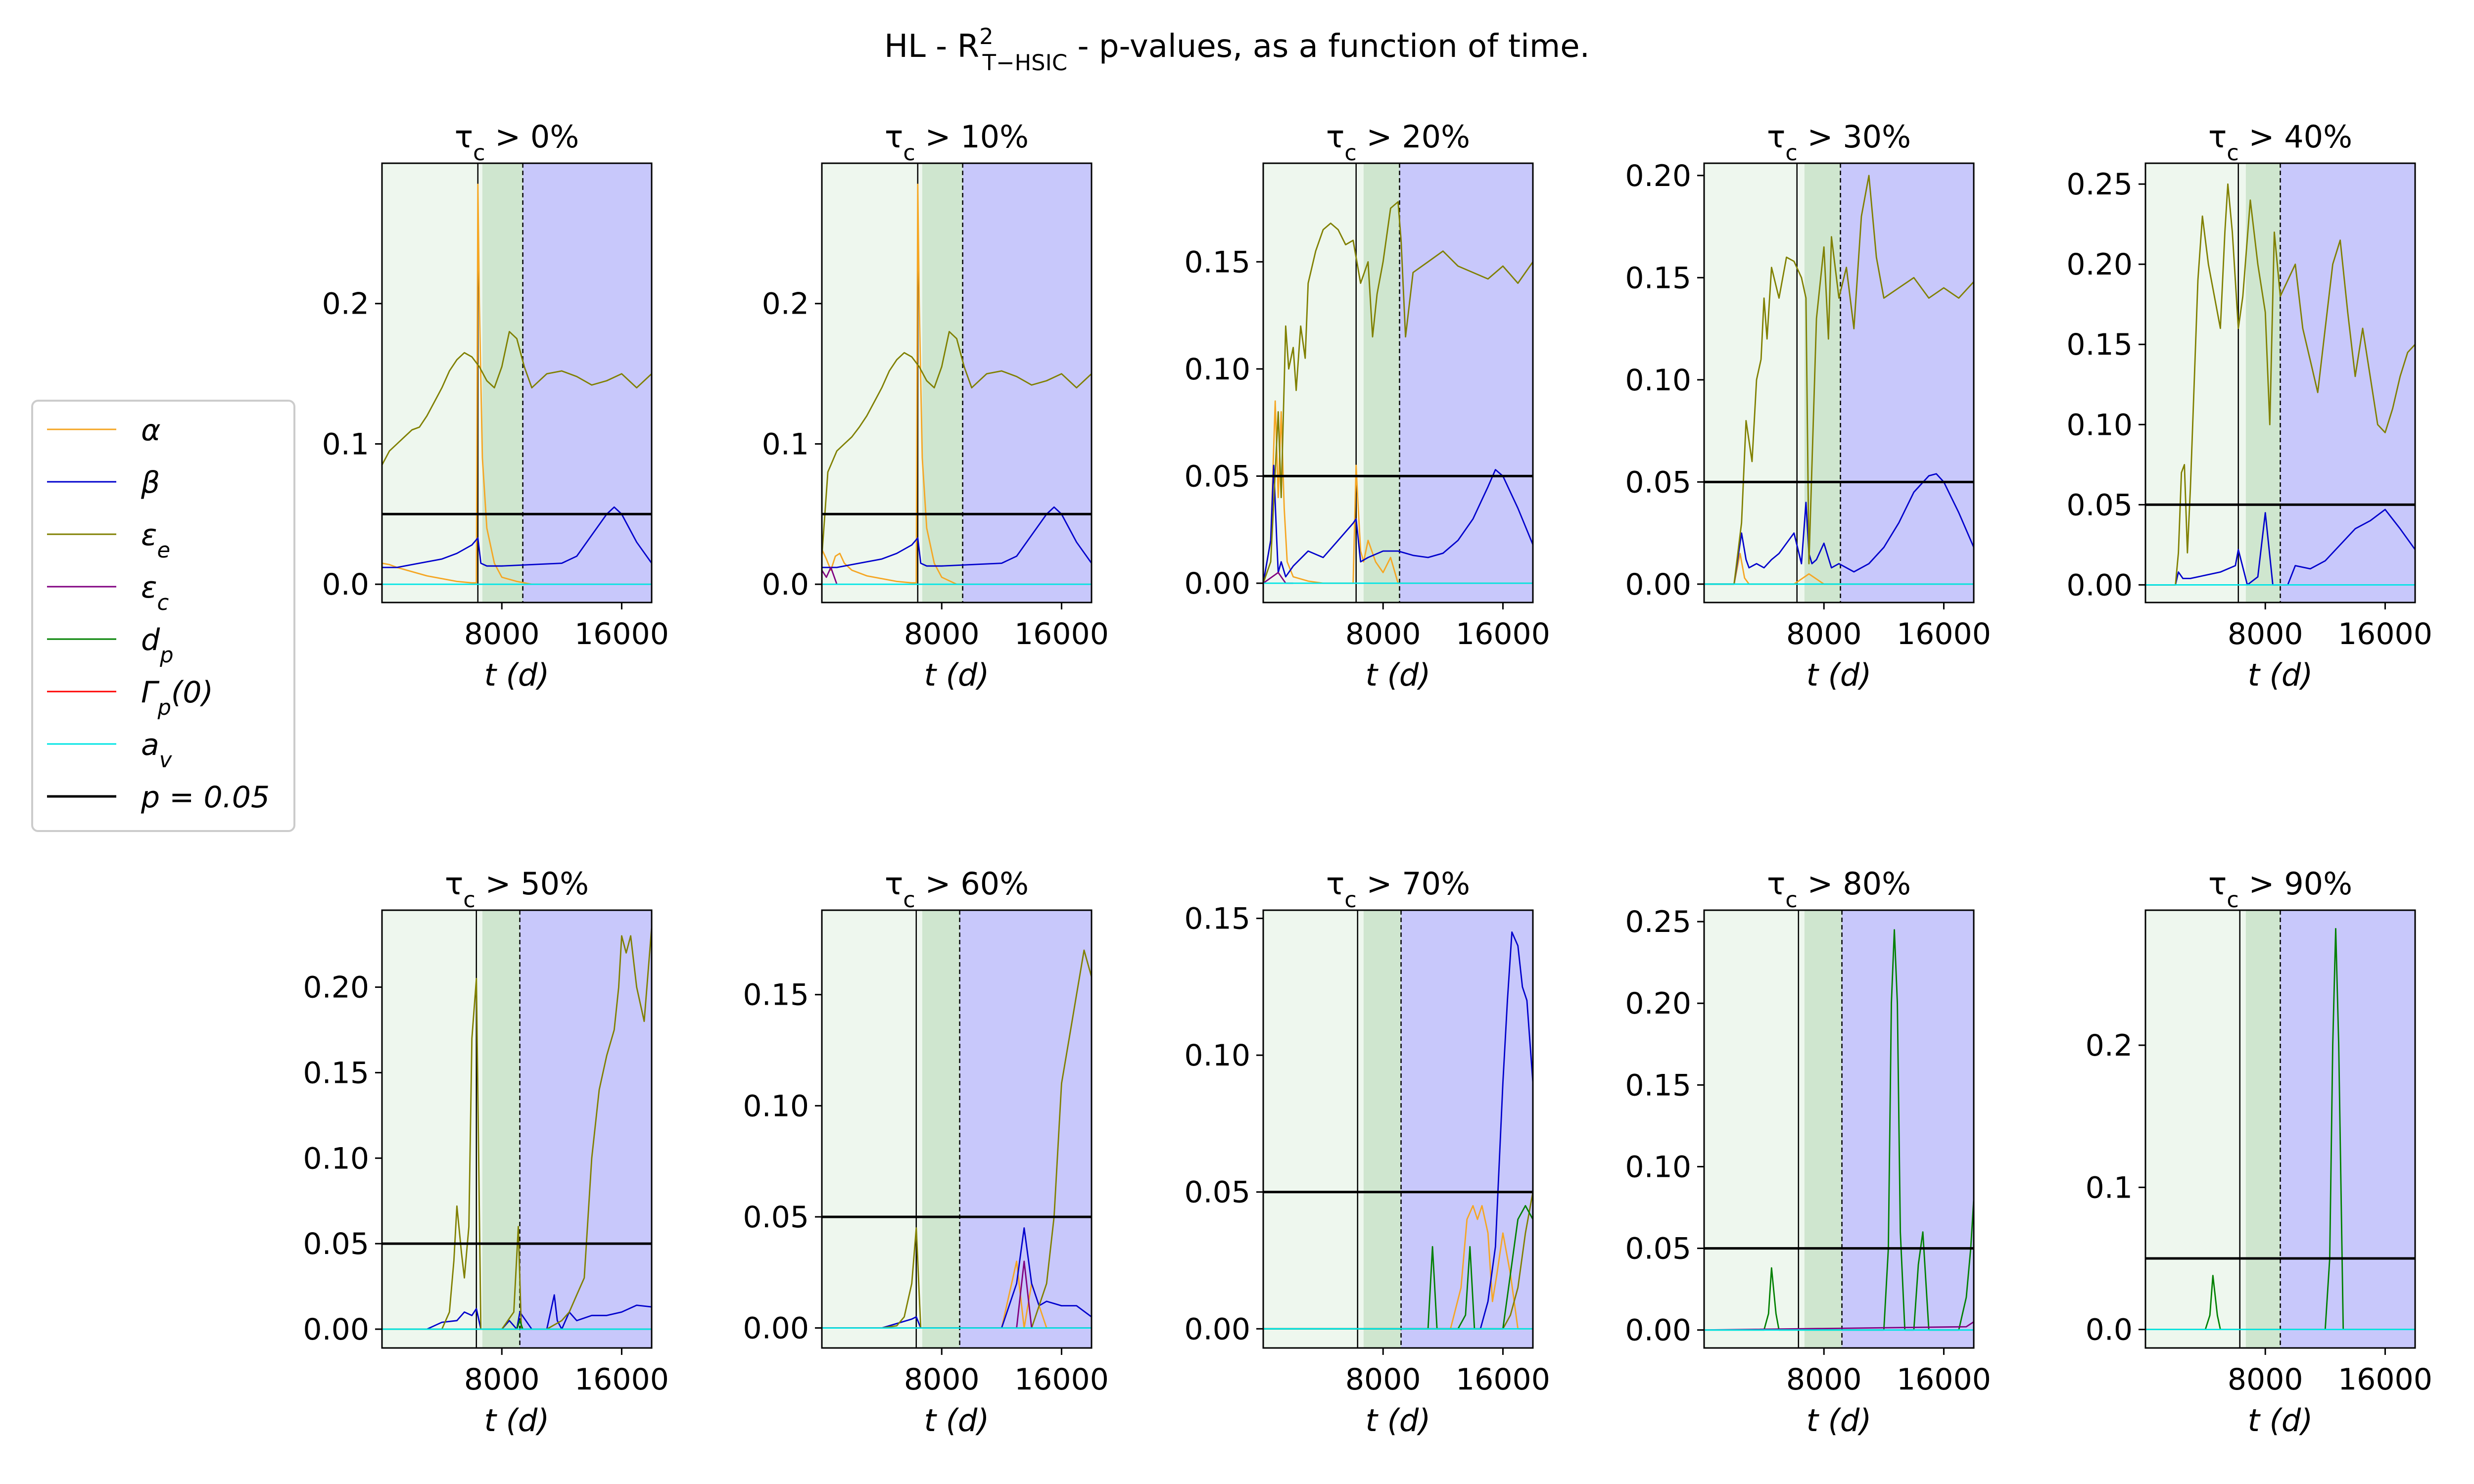  I want to click on panel-title: τc > 40%, so click(2280, 142).